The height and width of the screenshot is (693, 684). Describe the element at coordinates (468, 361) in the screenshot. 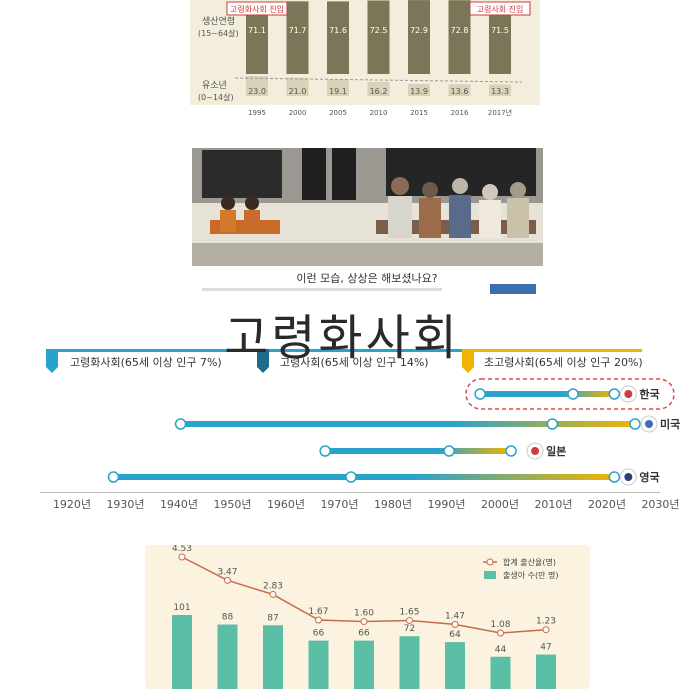

I see `stage-marker-super-aged` at that location.